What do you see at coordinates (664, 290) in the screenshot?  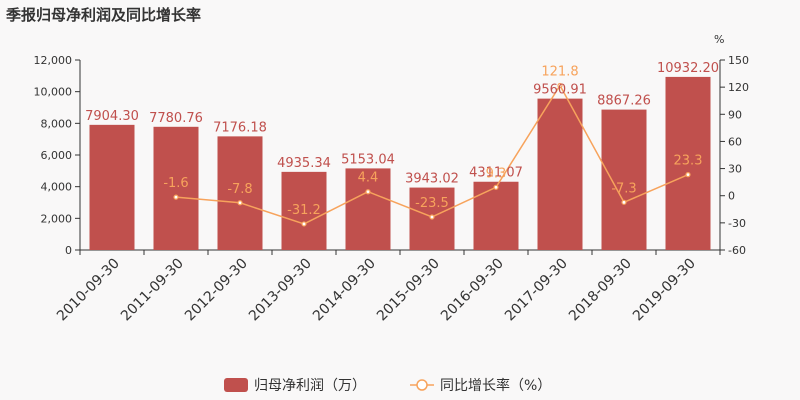 I see `x-tick-label: 2019-09-30` at bounding box center [664, 290].